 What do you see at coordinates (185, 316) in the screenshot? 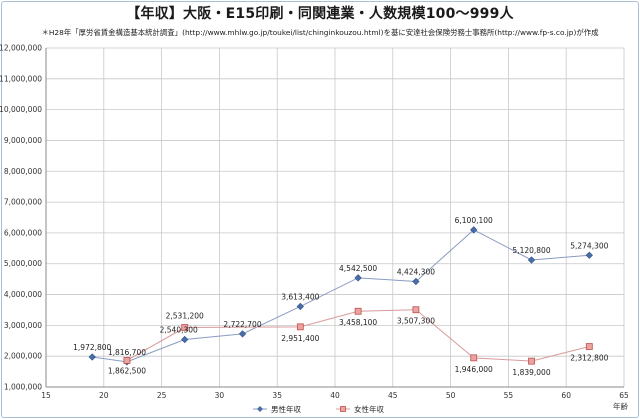
I see `female-data-label: 2,531,200` at bounding box center [185, 316].